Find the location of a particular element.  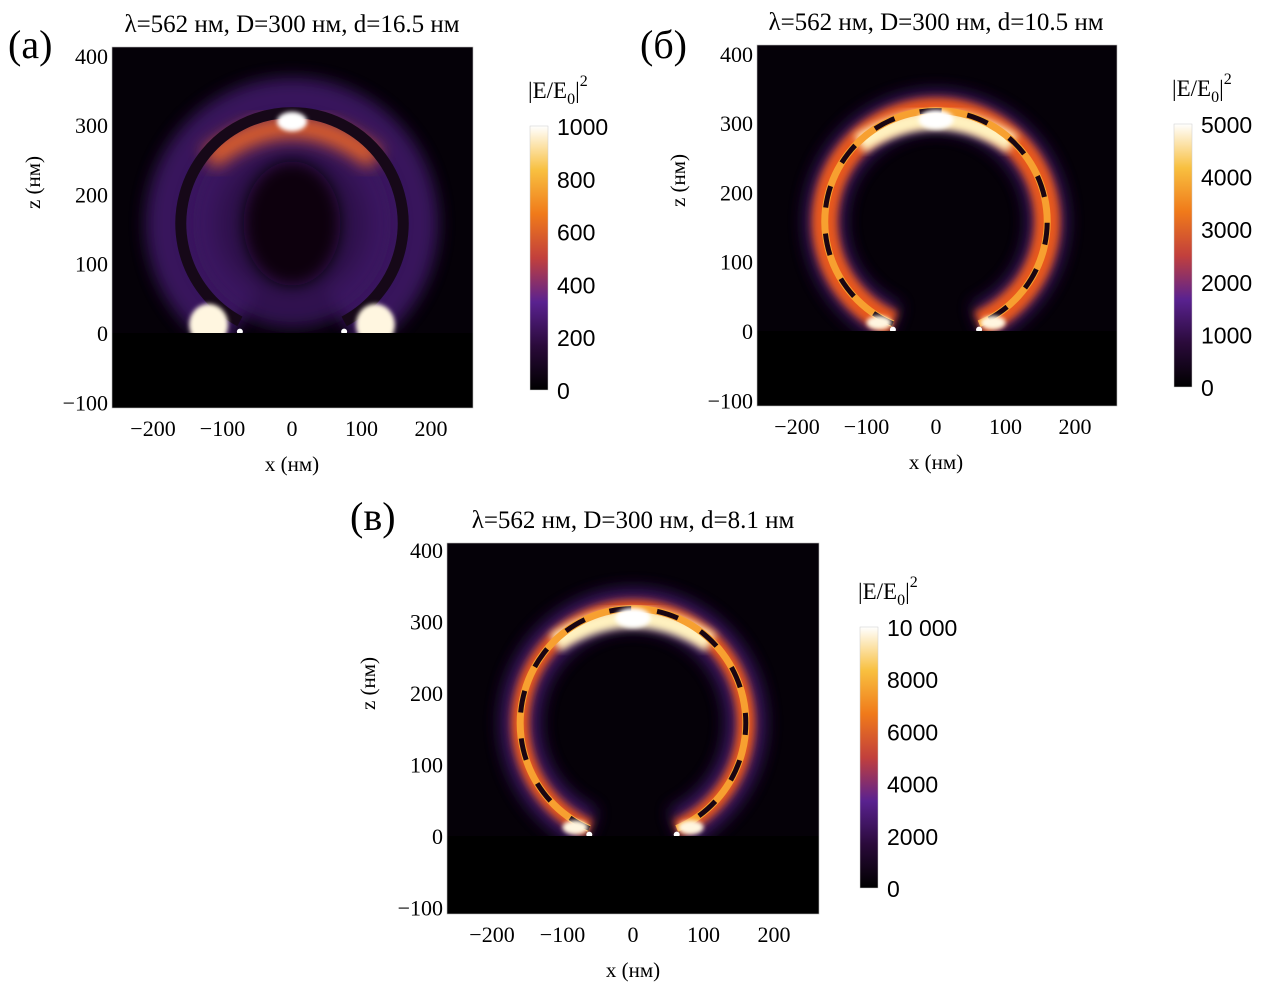

chart-title: λ=562 нм, D=300 нм, d=8.1 нм is located at coordinates (633, 520).